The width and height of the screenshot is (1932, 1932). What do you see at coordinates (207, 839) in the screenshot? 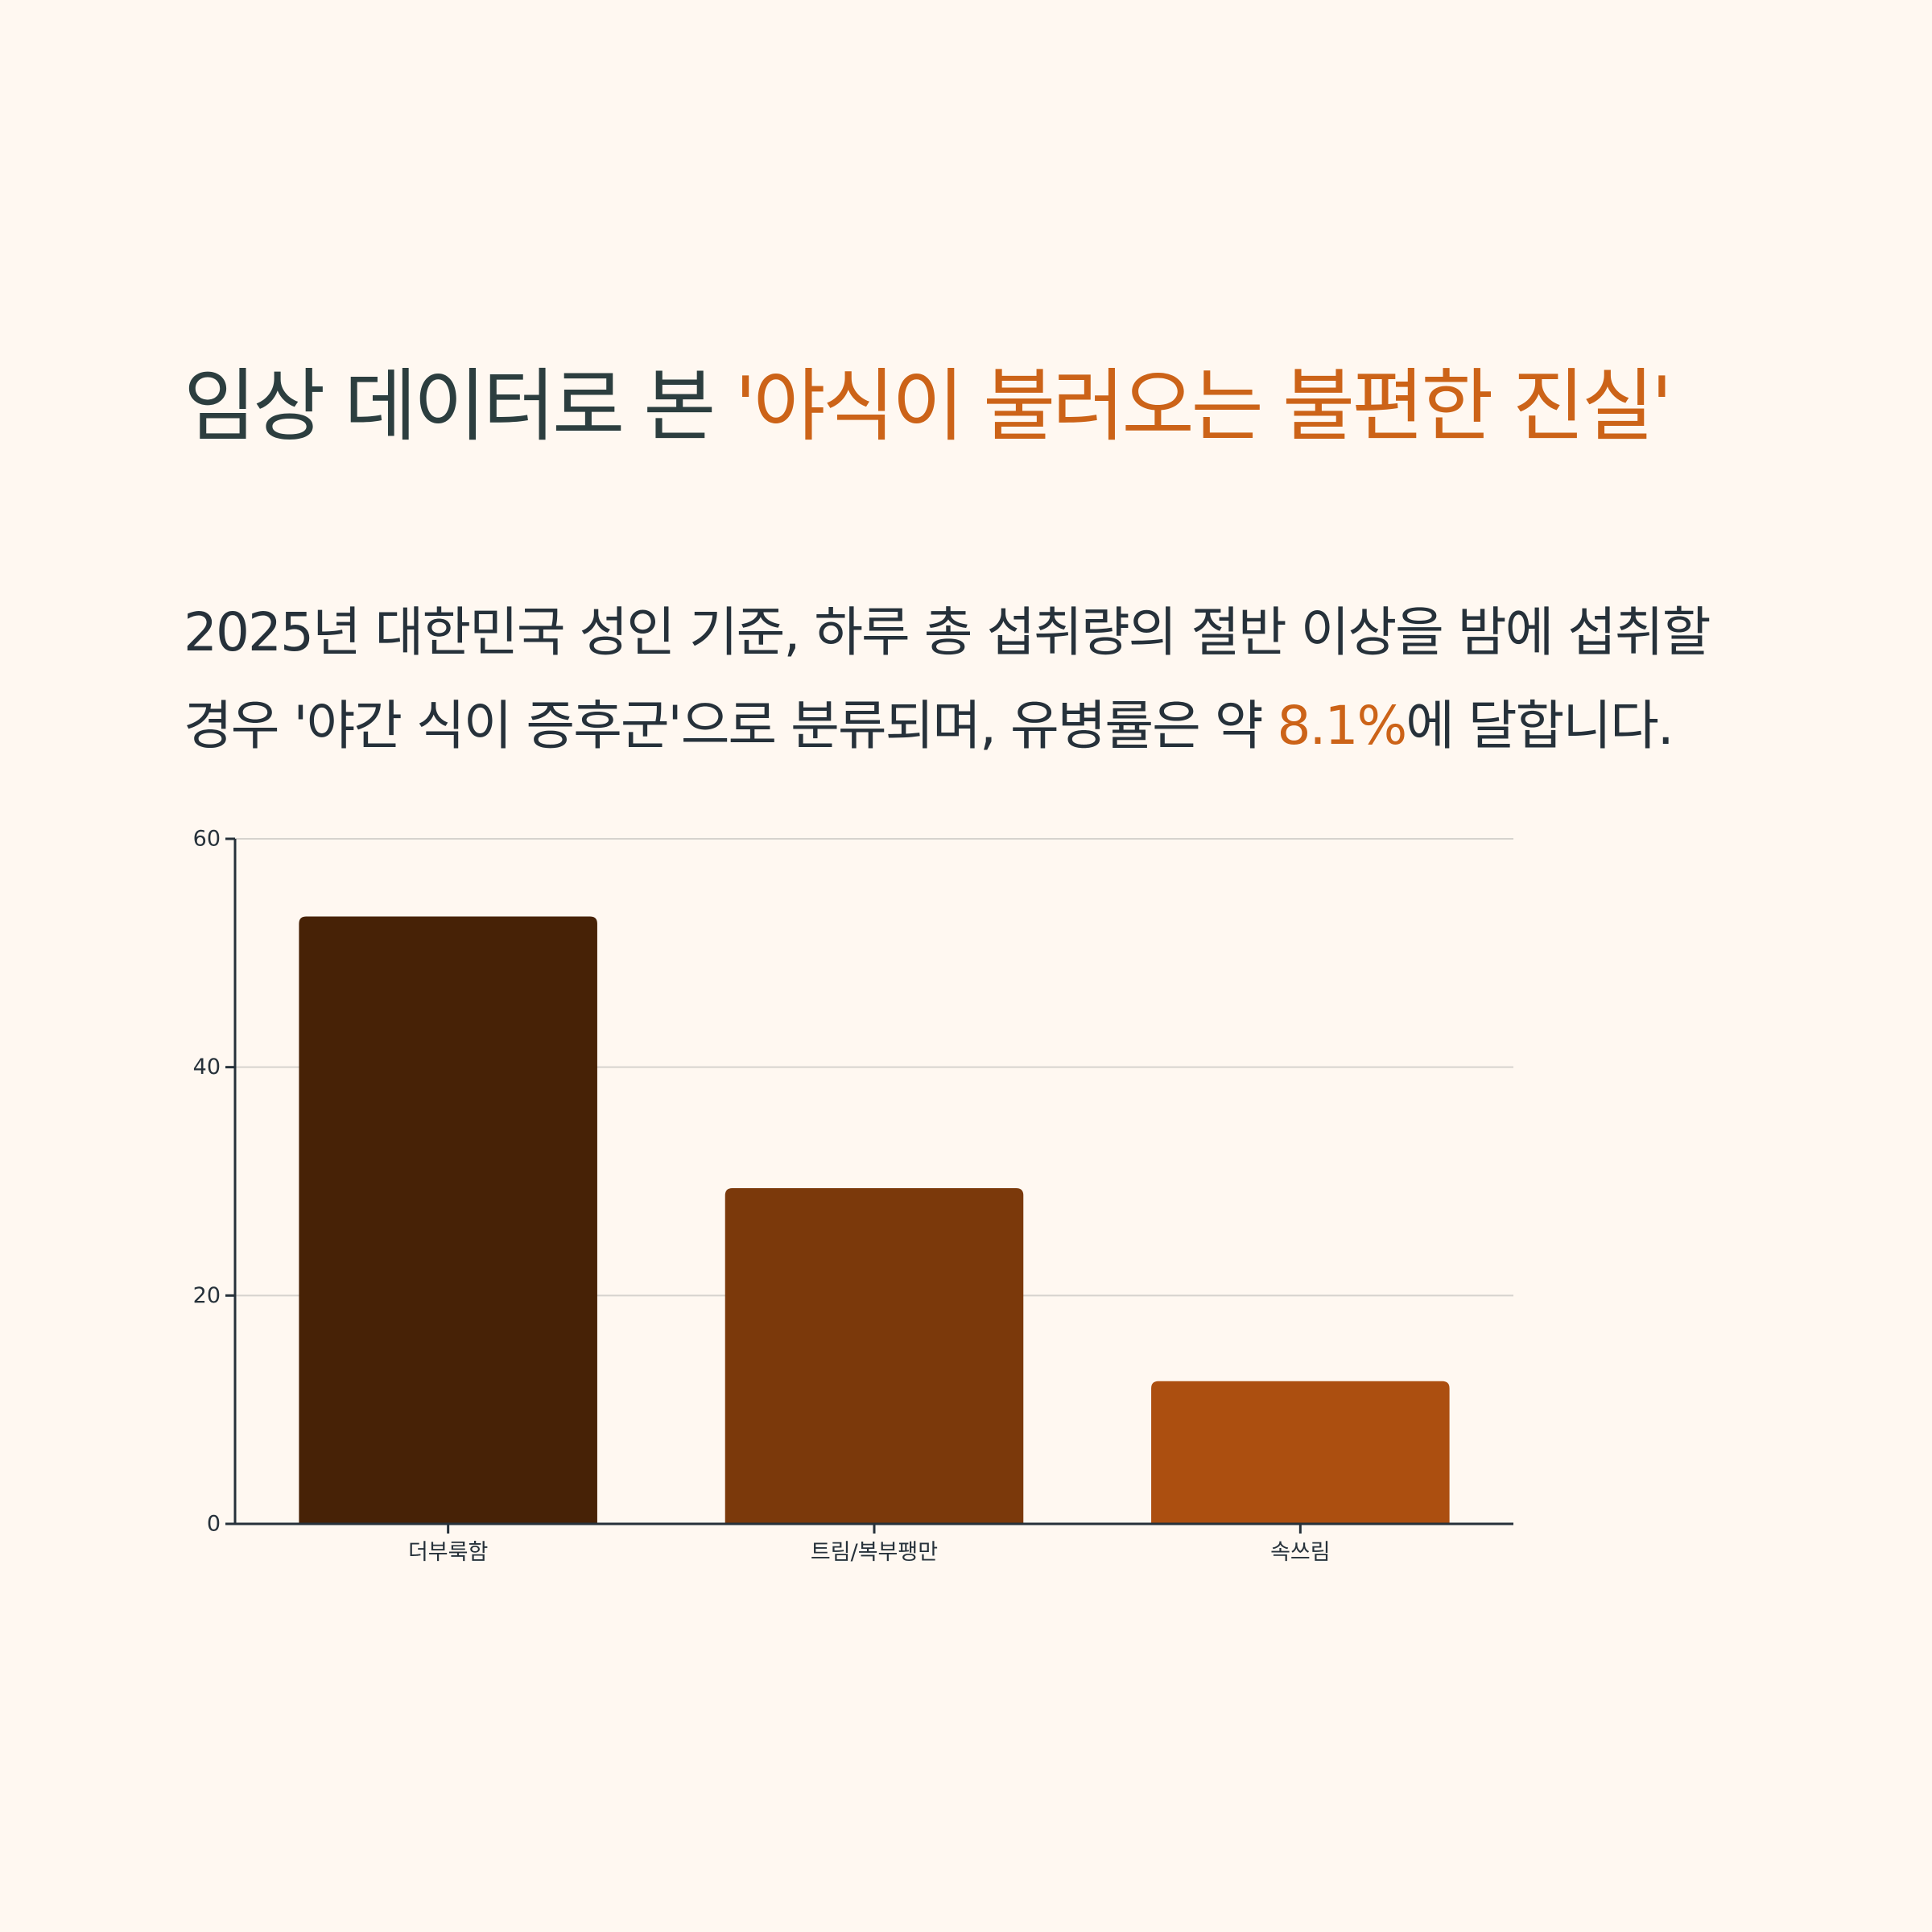
I see `y-tick-label-60: 60` at bounding box center [207, 839].